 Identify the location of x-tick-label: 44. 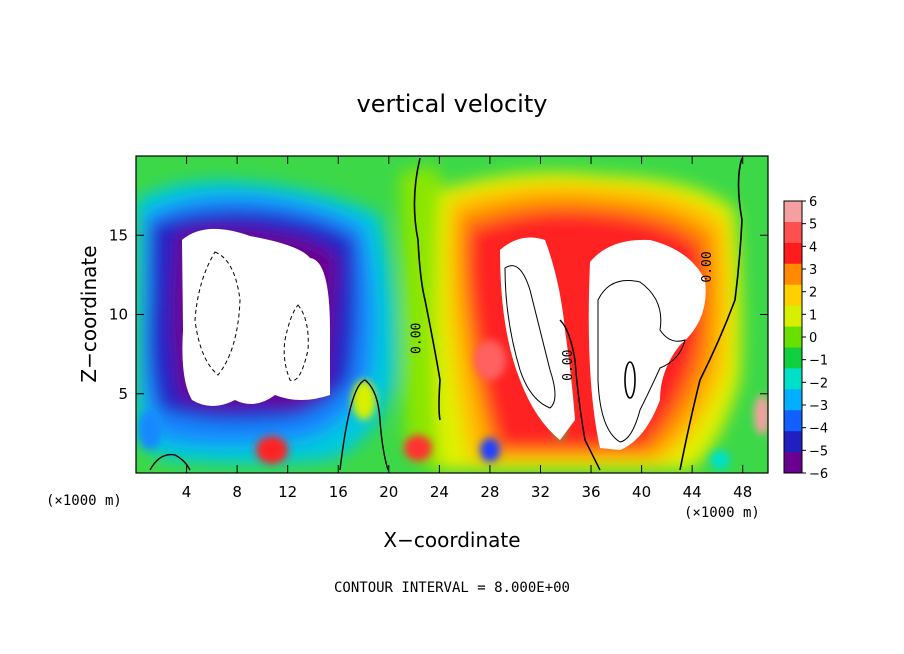
(692, 492).